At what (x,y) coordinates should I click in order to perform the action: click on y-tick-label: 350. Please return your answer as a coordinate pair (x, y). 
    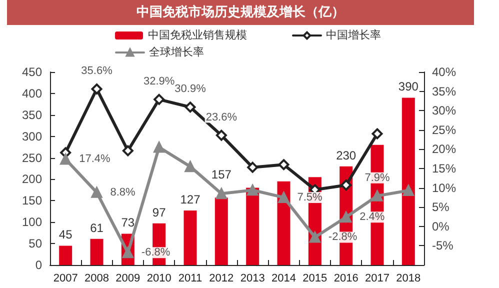
    Looking at the image, I should click on (32, 115).